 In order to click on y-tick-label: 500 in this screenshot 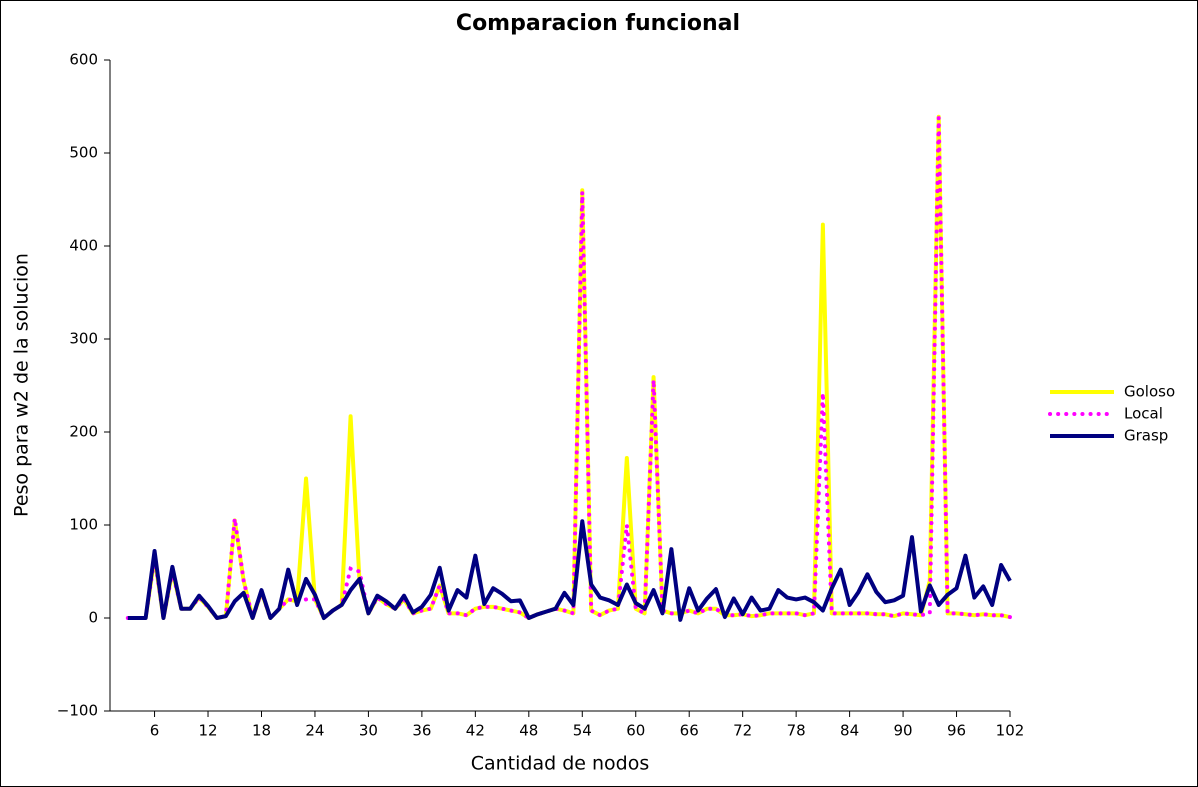, I will do `click(83, 153)`.